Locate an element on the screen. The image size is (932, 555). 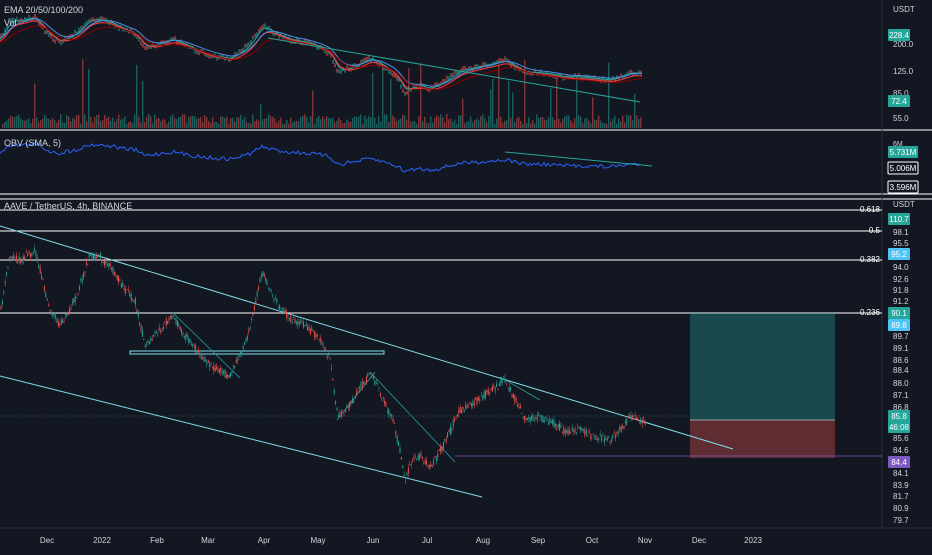
obv-legend: OBV (SMA, 5) is located at coordinates (33, 143).